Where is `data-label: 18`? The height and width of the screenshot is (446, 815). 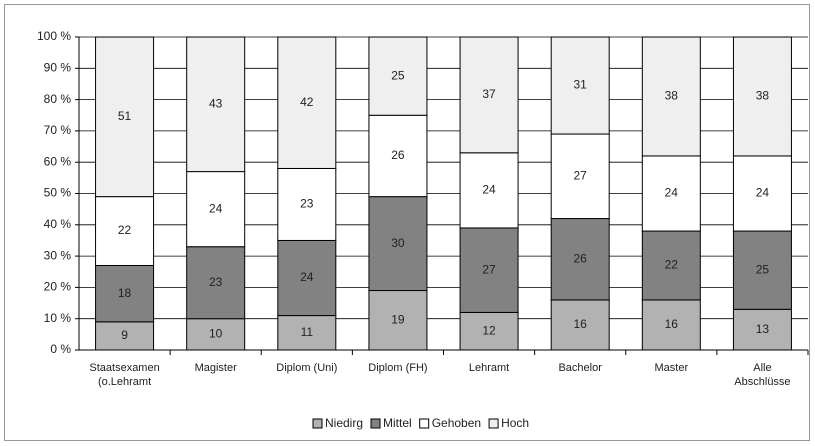
data-label: 18 is located at coordinates (125, 293).